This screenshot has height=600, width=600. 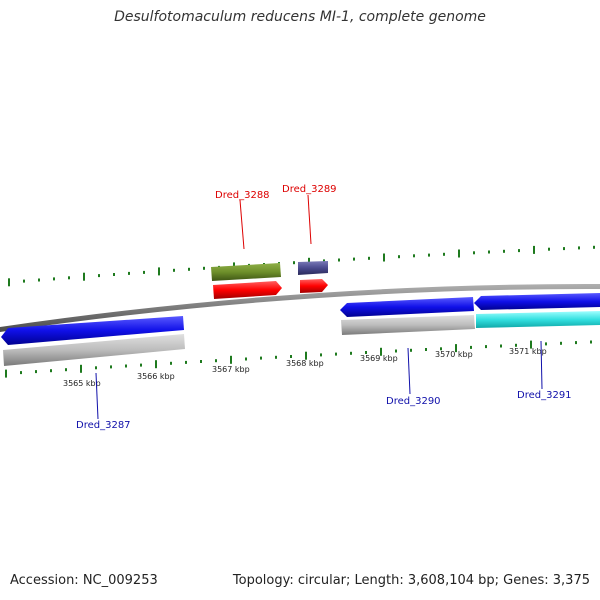 I want to click on scale-label-3566: 3566 kbp, so click(x=156, y=376).